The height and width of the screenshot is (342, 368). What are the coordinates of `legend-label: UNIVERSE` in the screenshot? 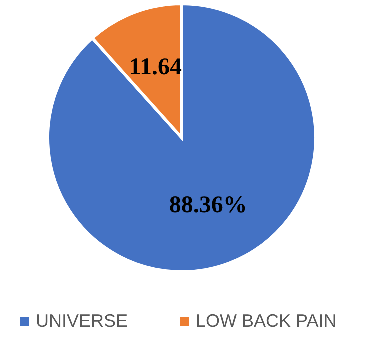 It's located at (82, 320).